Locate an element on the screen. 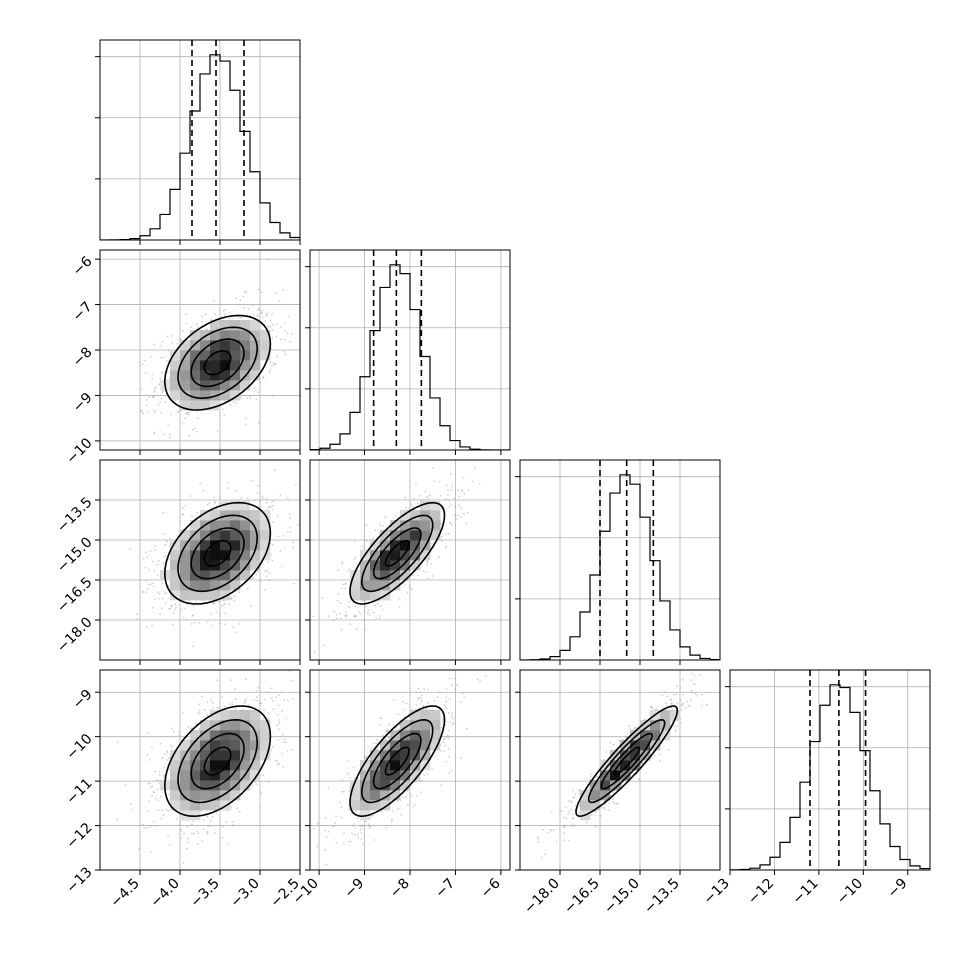  x-tick-label: −4.0 is located at coordinates (164, 893).